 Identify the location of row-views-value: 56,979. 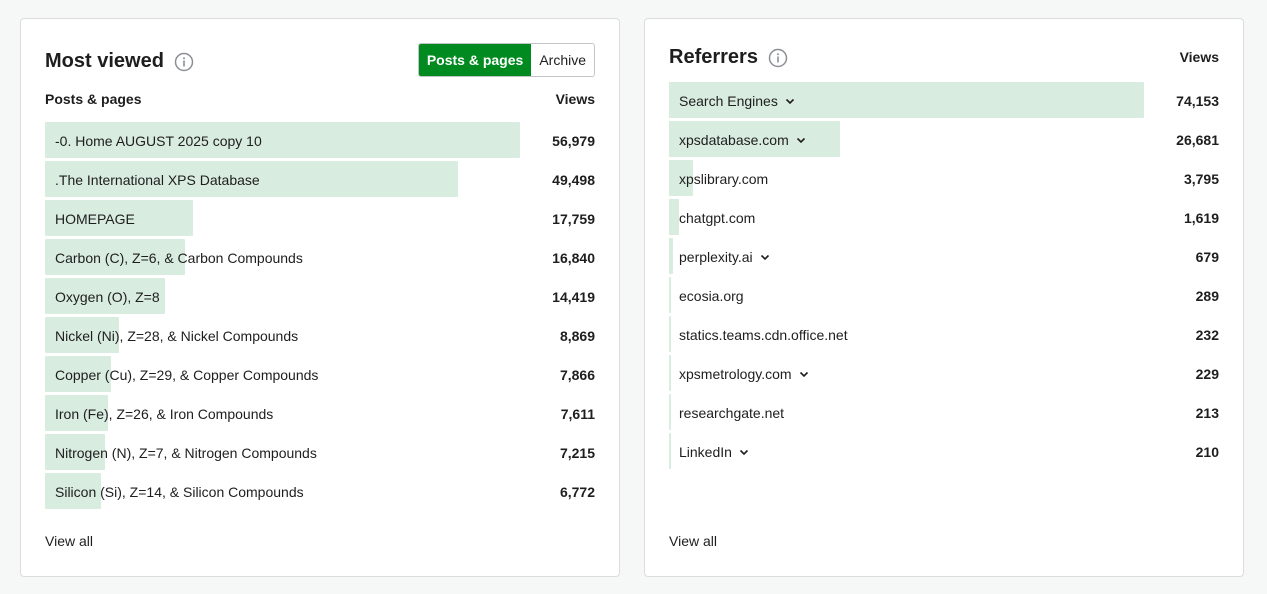
(573, 140).